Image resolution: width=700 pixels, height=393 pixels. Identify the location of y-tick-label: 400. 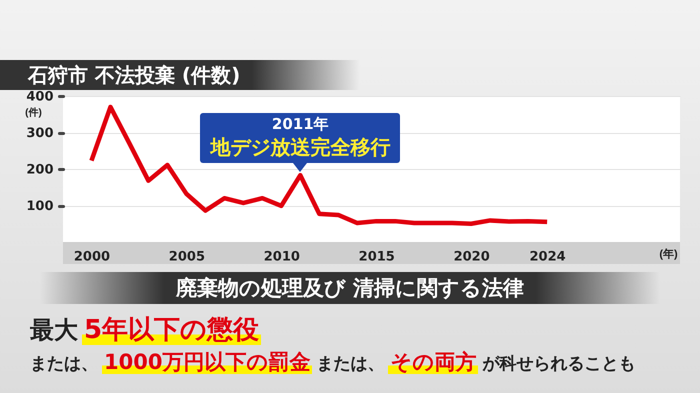
(40, 97).